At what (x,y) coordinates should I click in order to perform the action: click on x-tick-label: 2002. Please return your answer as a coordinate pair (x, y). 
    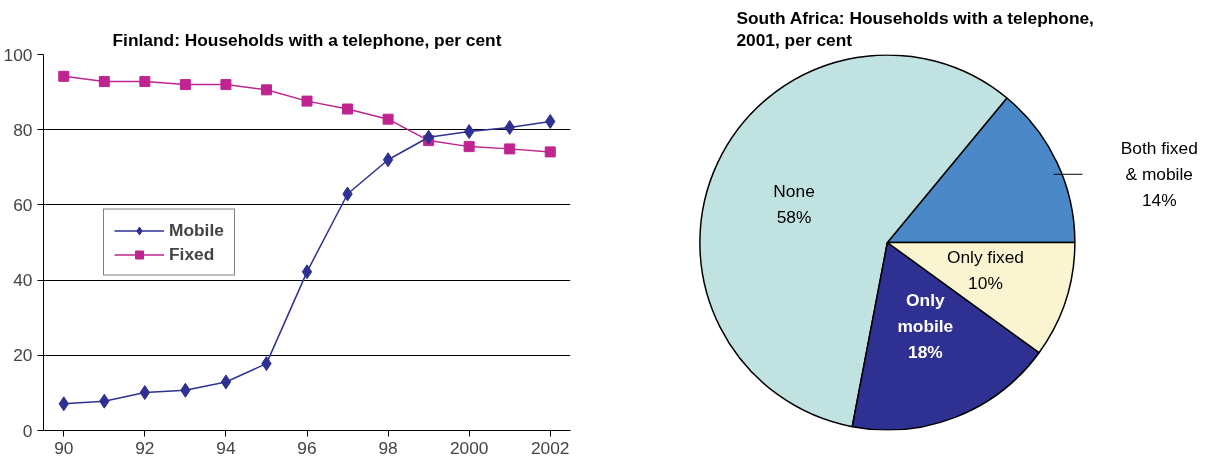
    Looking at the image, I should click on (550, 447).